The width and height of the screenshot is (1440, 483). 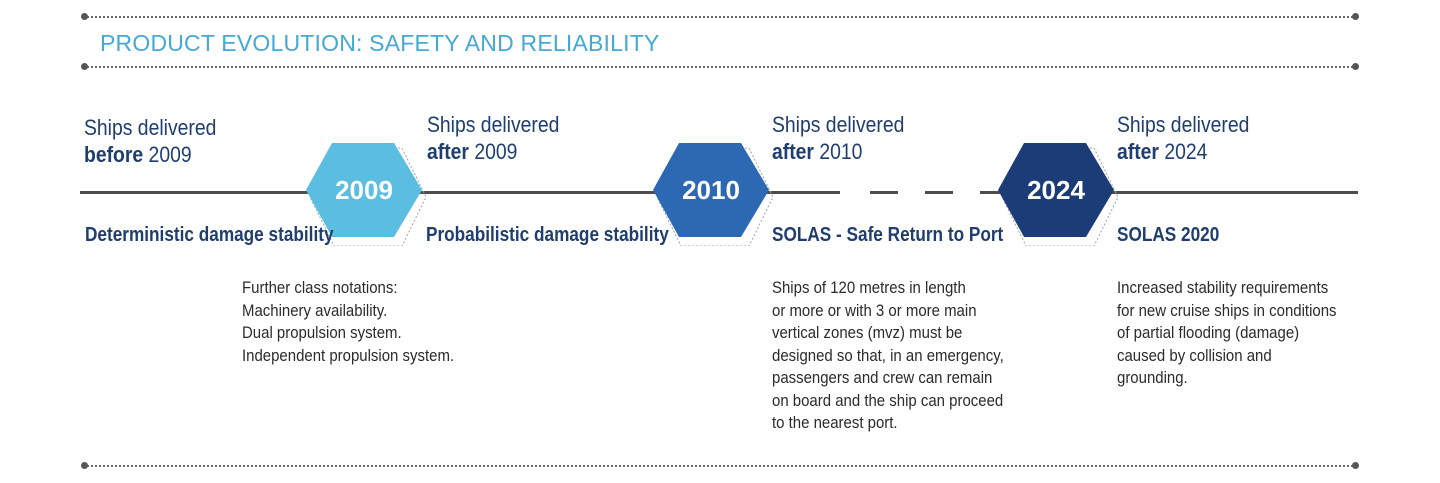 I want to click on stage-label: Probabilistic damage stability, so click(x=547, y=235).